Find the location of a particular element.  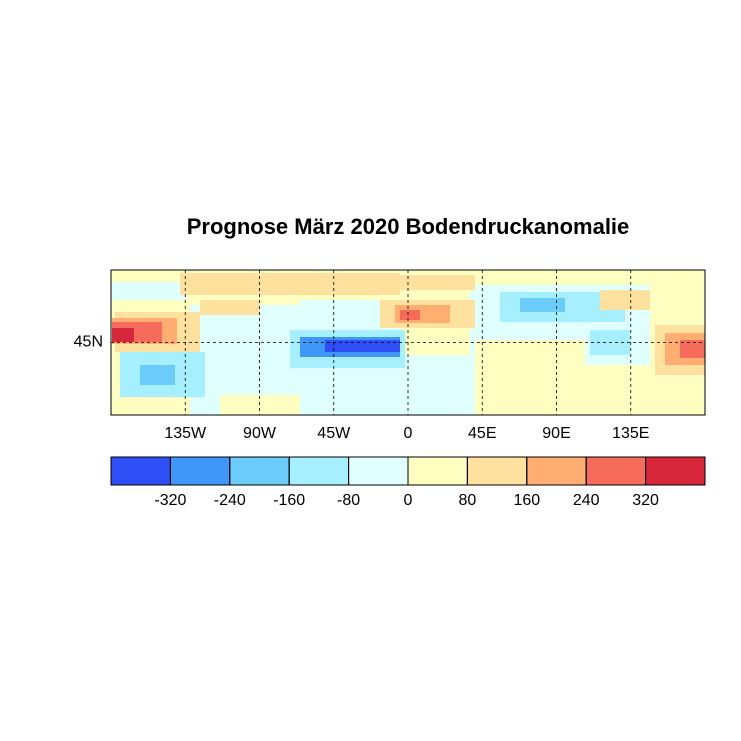

x-tick-label: 90E is located at coordinates (556, 433).